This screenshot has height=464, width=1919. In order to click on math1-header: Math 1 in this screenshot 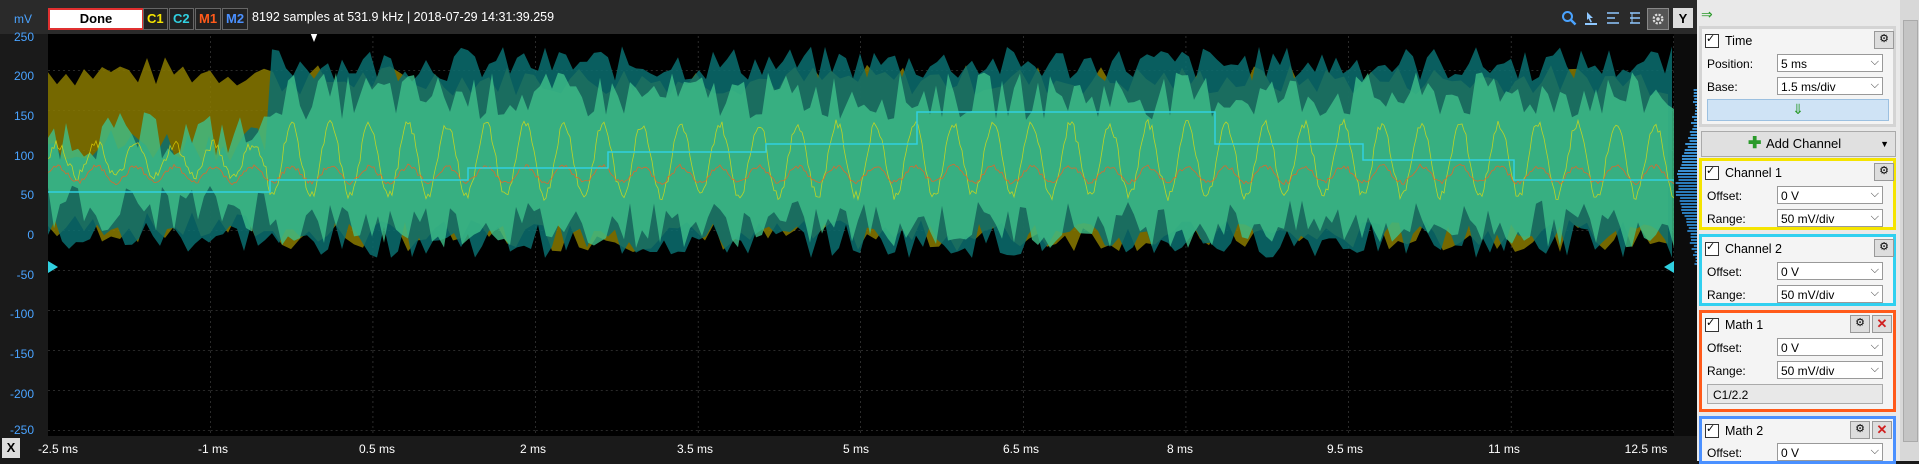, I will do `click(1734, 325)`.